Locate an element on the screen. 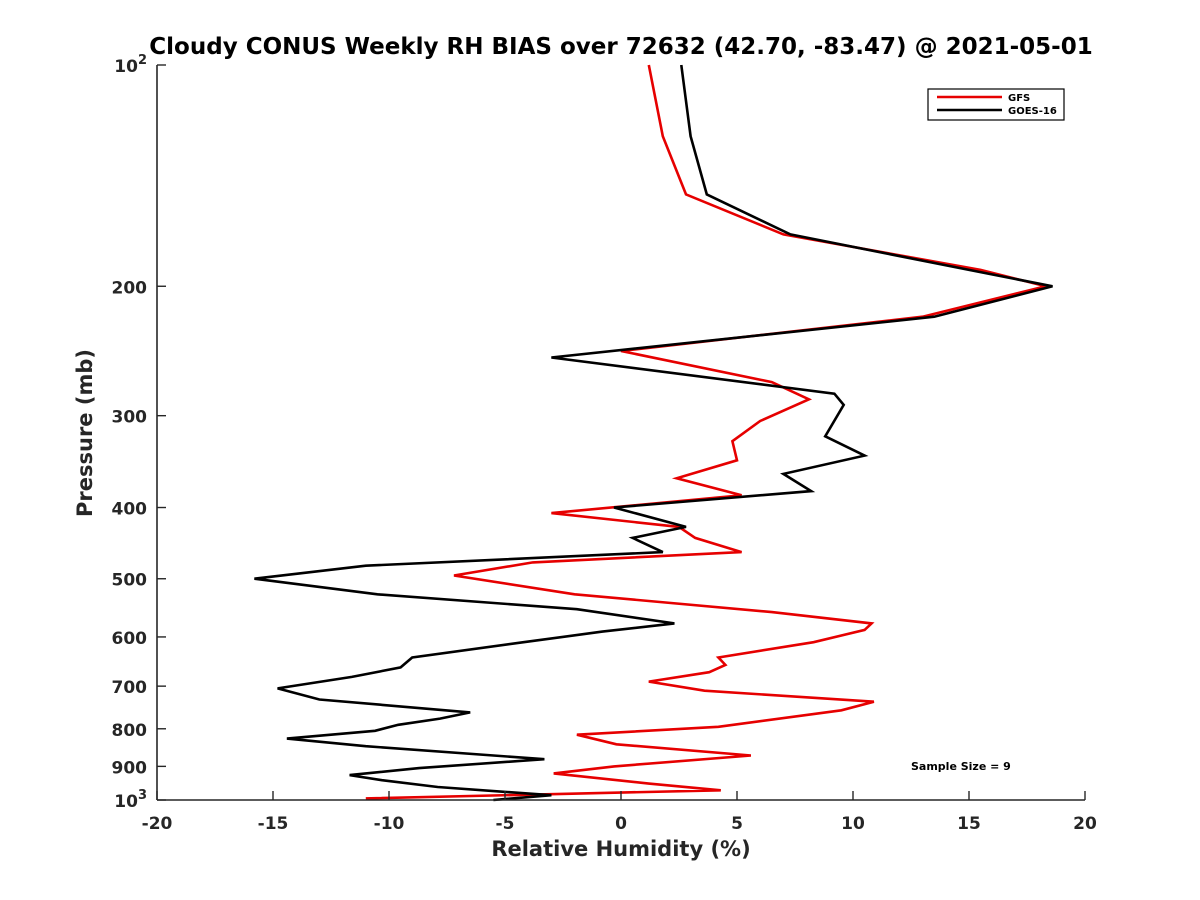  y-tick-label: 10² is located at coordinates (130, 65).